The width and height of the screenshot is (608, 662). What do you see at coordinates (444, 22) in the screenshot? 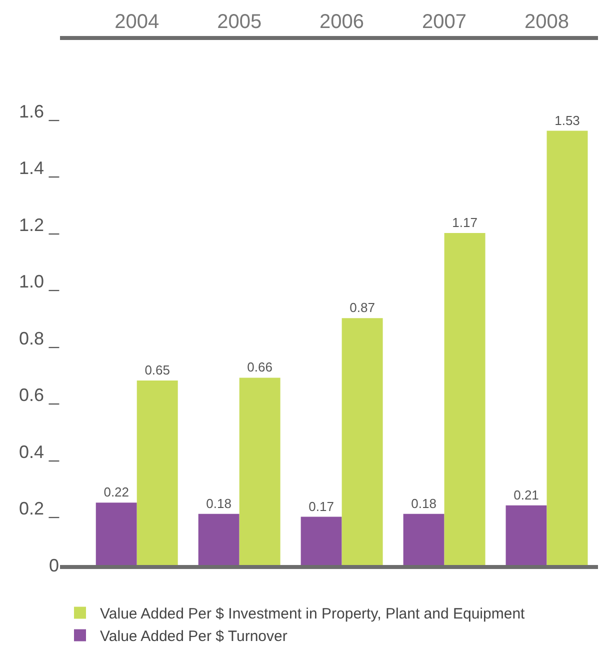
I see `x-tick-label: 2007` at bounding box center [444, 22].